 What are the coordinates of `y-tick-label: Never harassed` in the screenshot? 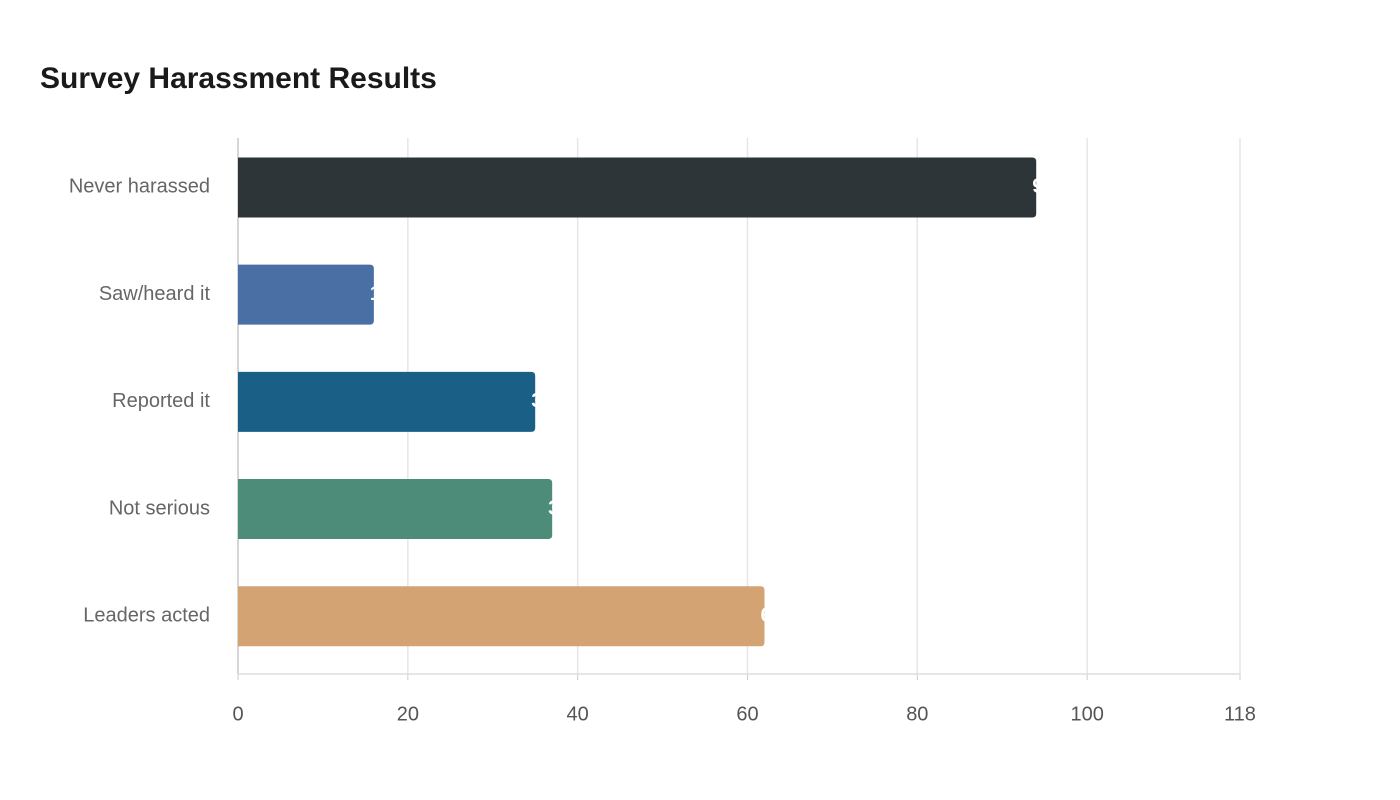 It's located at (139, 187).